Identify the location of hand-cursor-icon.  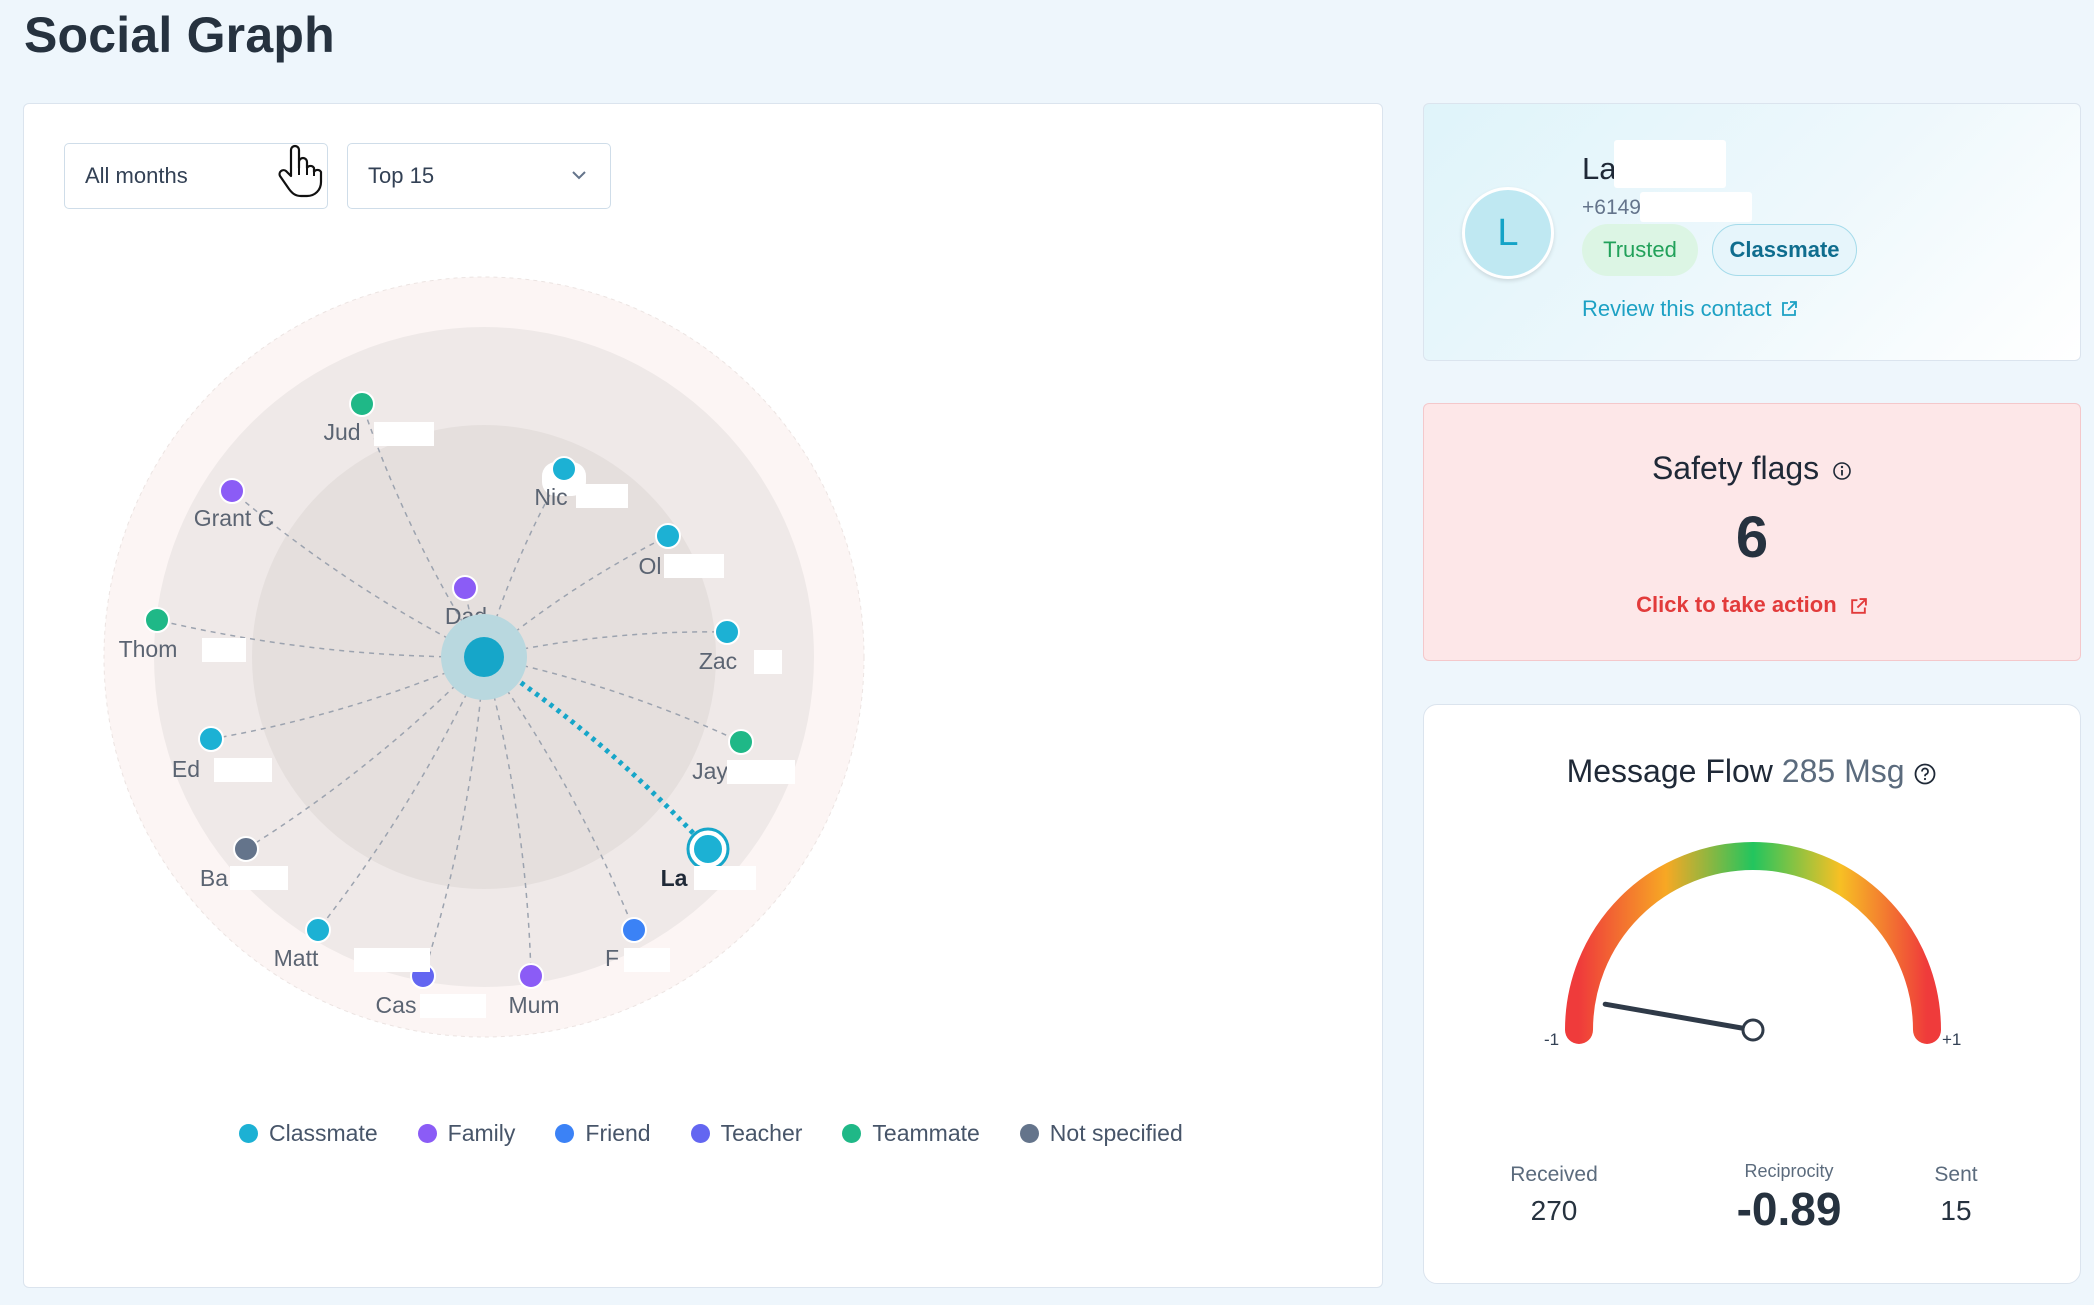
(300, 171).